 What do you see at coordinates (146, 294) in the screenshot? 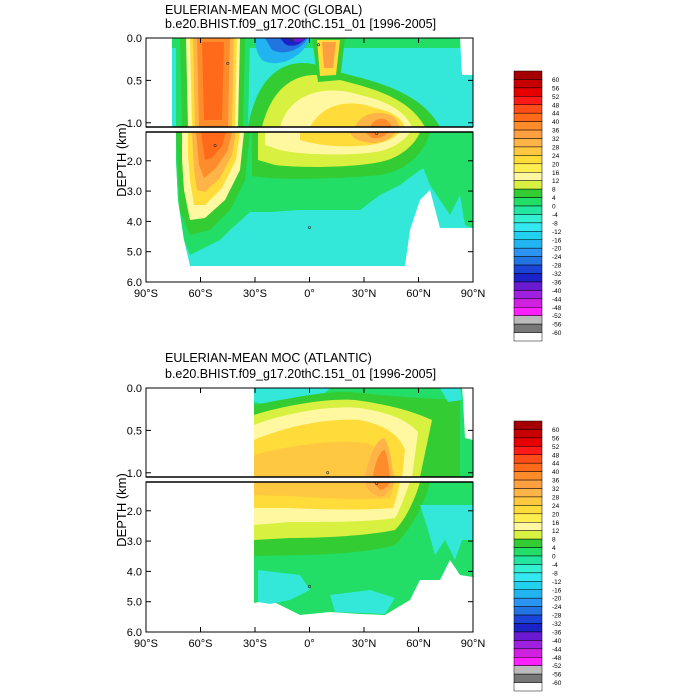
I see `global-xtick-label: 90°S` at bounding box center [146, 294].